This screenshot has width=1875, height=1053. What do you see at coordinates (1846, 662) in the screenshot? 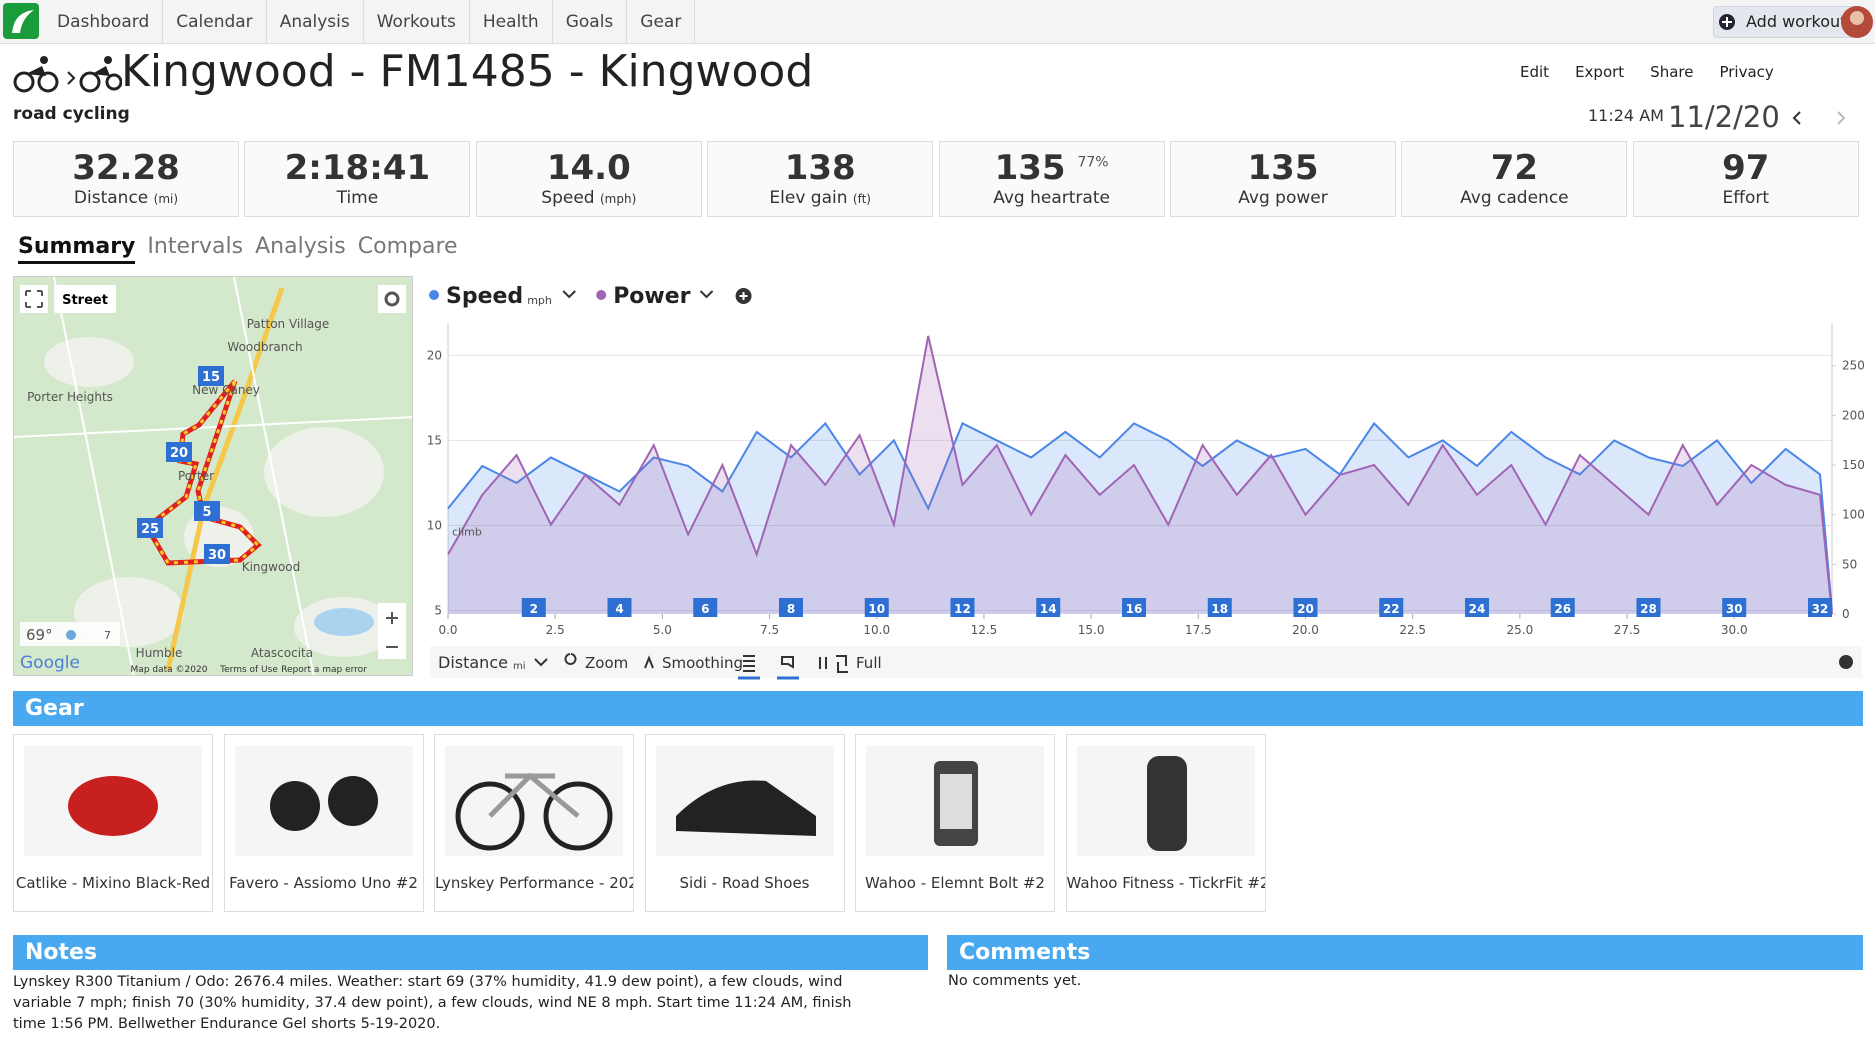
I see `close-chart` at bounding box center [1846, 662].